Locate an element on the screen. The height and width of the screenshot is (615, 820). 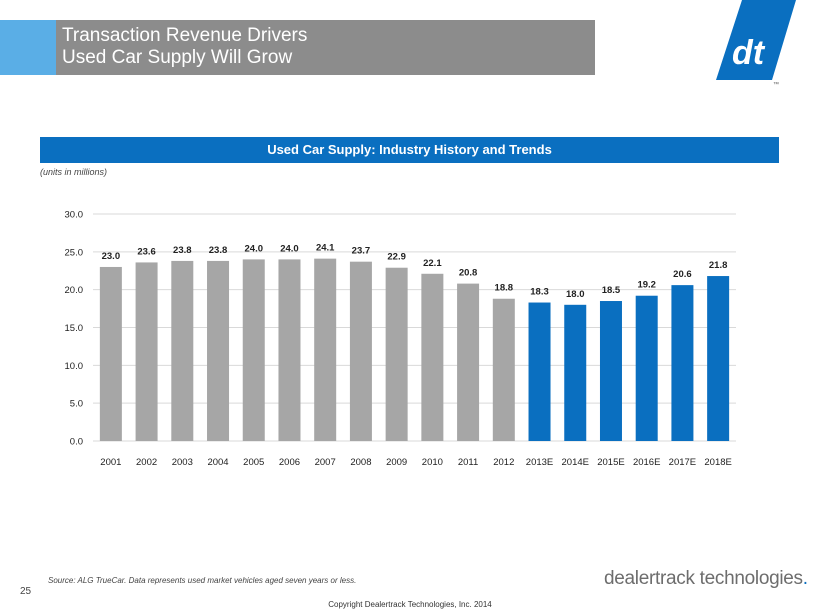
bar-value-label: 21.8 is located at coordinates (718, 265).